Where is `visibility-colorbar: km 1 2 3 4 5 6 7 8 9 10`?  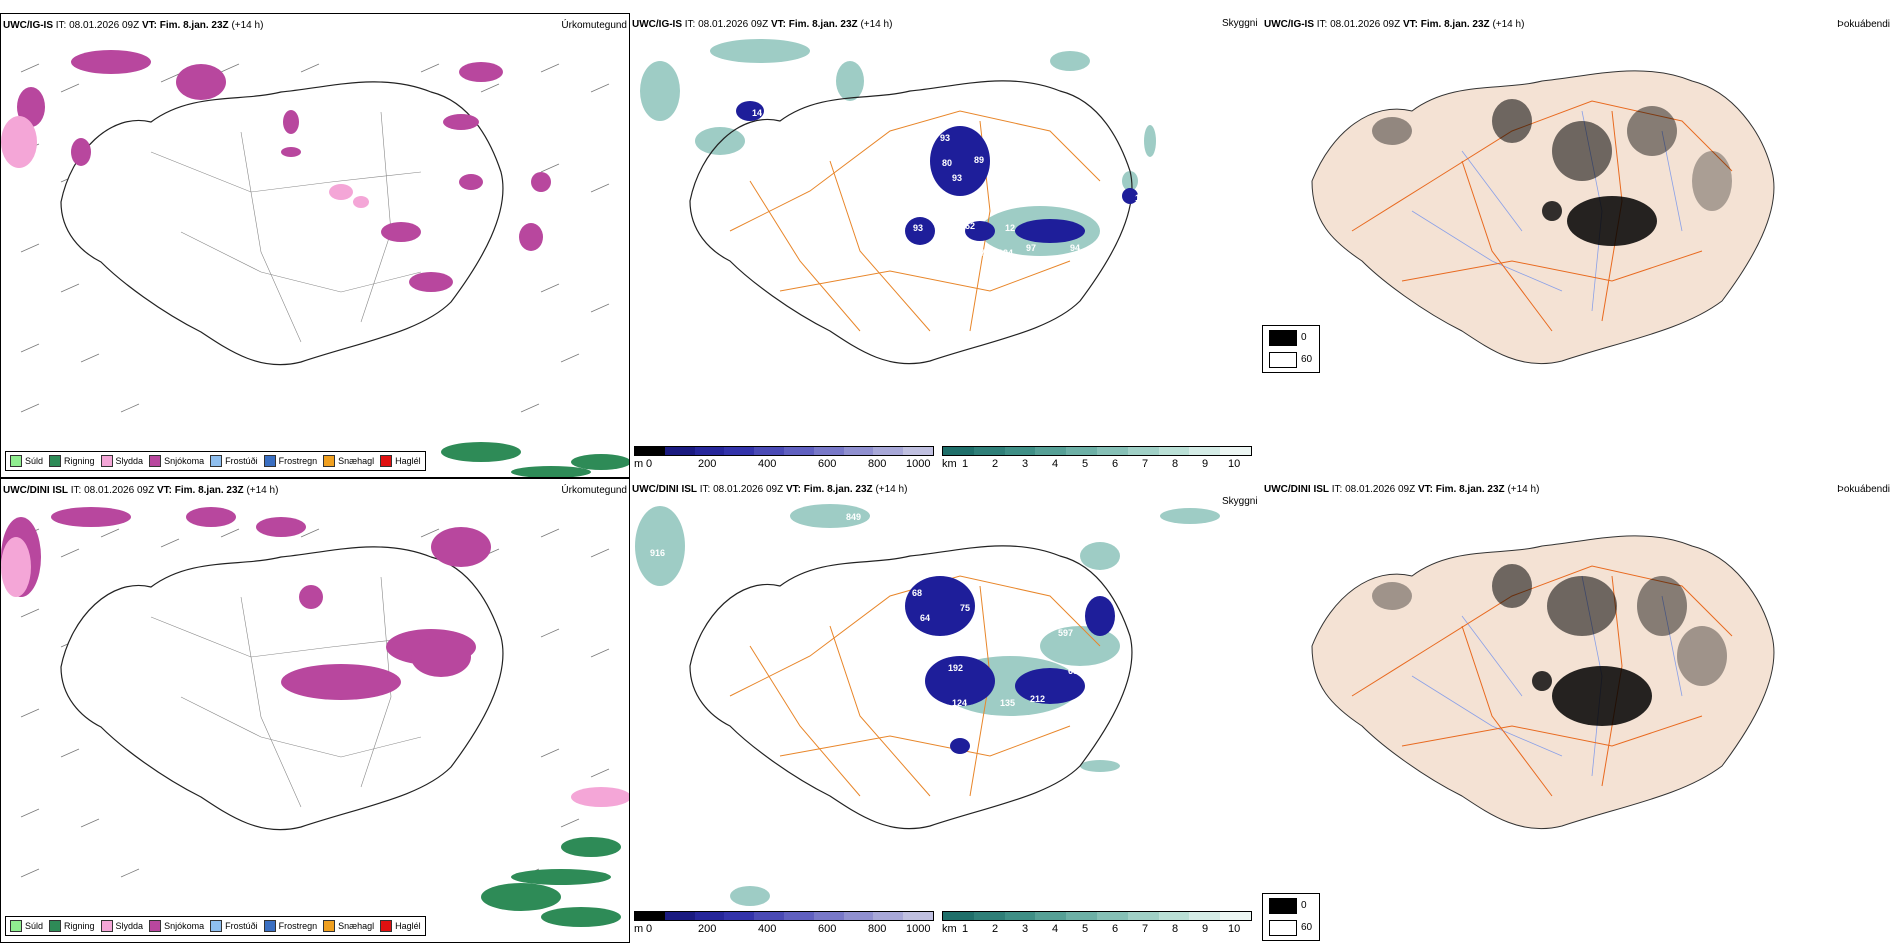
visibility-colorbar: km 1 2 3 4 5 6 7 8 9 10 is located at coordinates (1097, 459).